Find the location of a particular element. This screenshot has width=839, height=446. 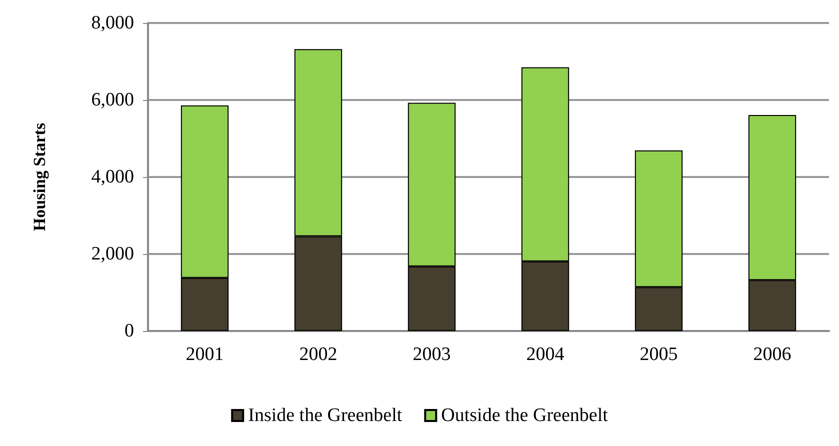

y-axis-title: Housing Starts is located at coordinates (39, 177).